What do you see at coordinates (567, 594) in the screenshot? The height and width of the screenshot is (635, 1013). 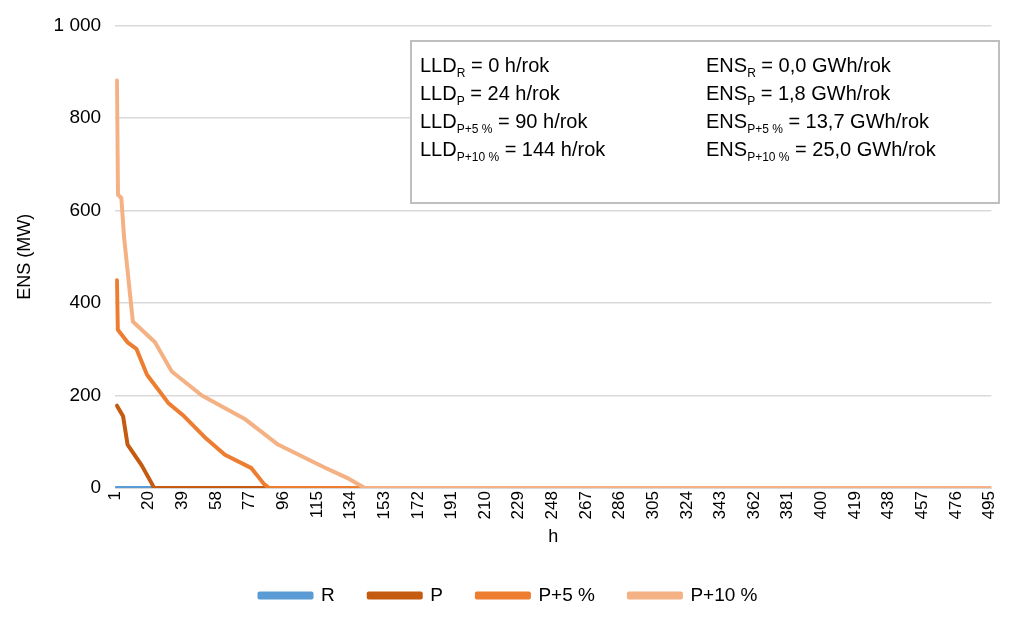 I see `legend-label: P+5 %` at bounding box center [567, 594].